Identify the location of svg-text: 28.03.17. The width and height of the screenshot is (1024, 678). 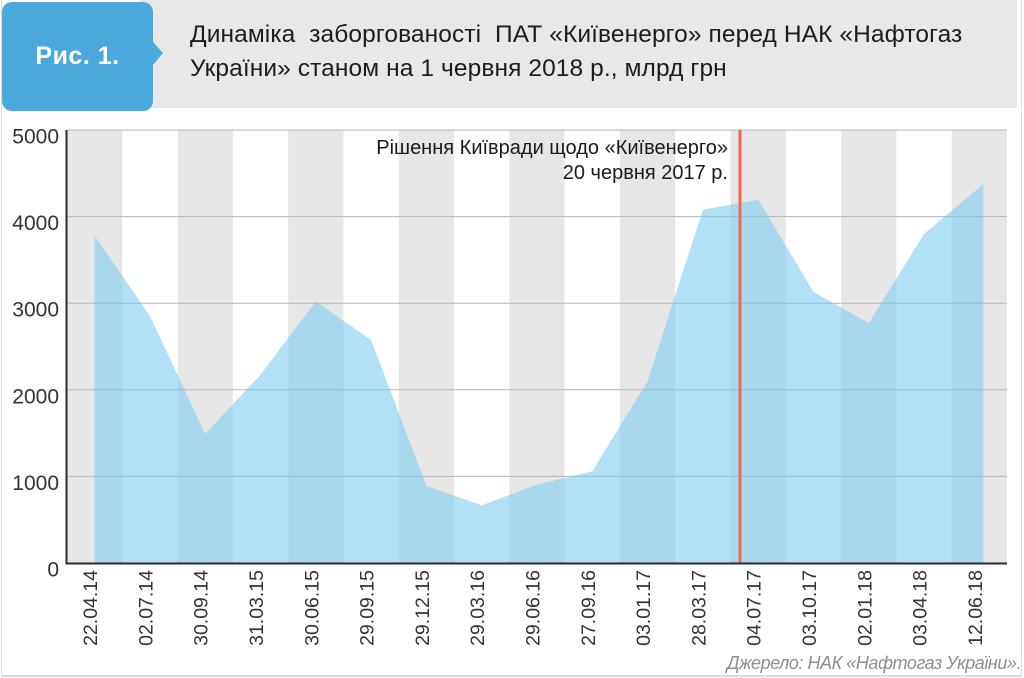
(699, 608).